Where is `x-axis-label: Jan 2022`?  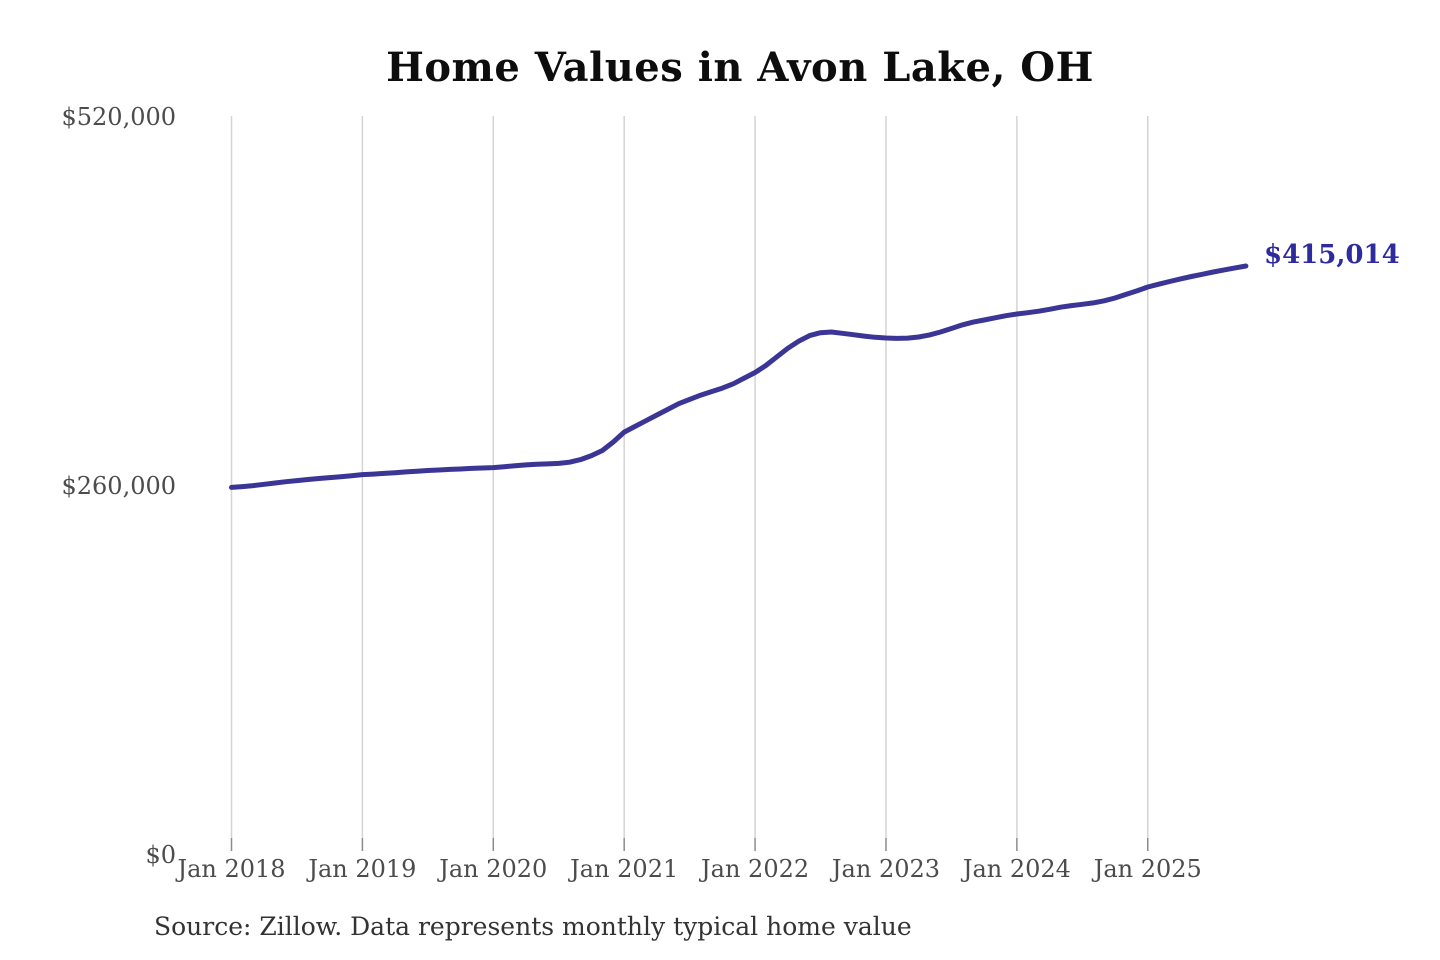 x-axis-label: Jan 2022 is located at coordinates (755, 869).